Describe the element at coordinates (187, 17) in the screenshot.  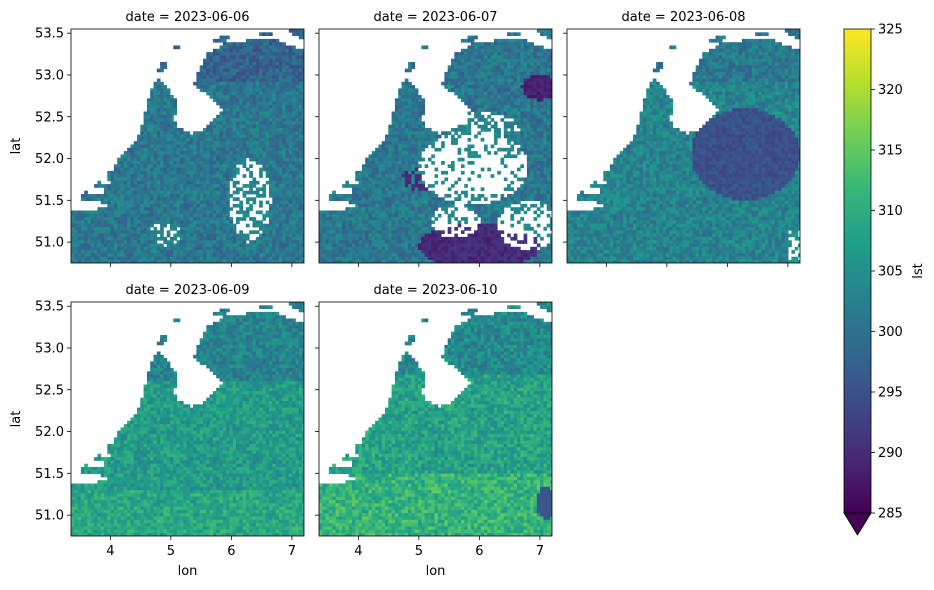
I see `panel-title: date = 2023-06-06` at that location.